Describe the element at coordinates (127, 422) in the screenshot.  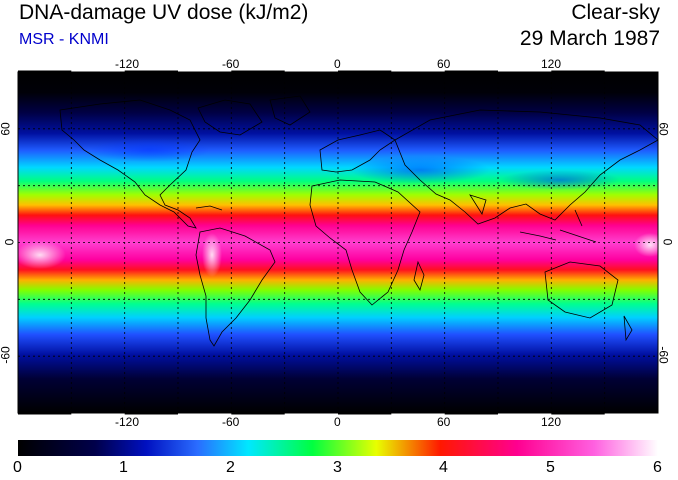
I see `lon-tick-bottom: -120` at that location.